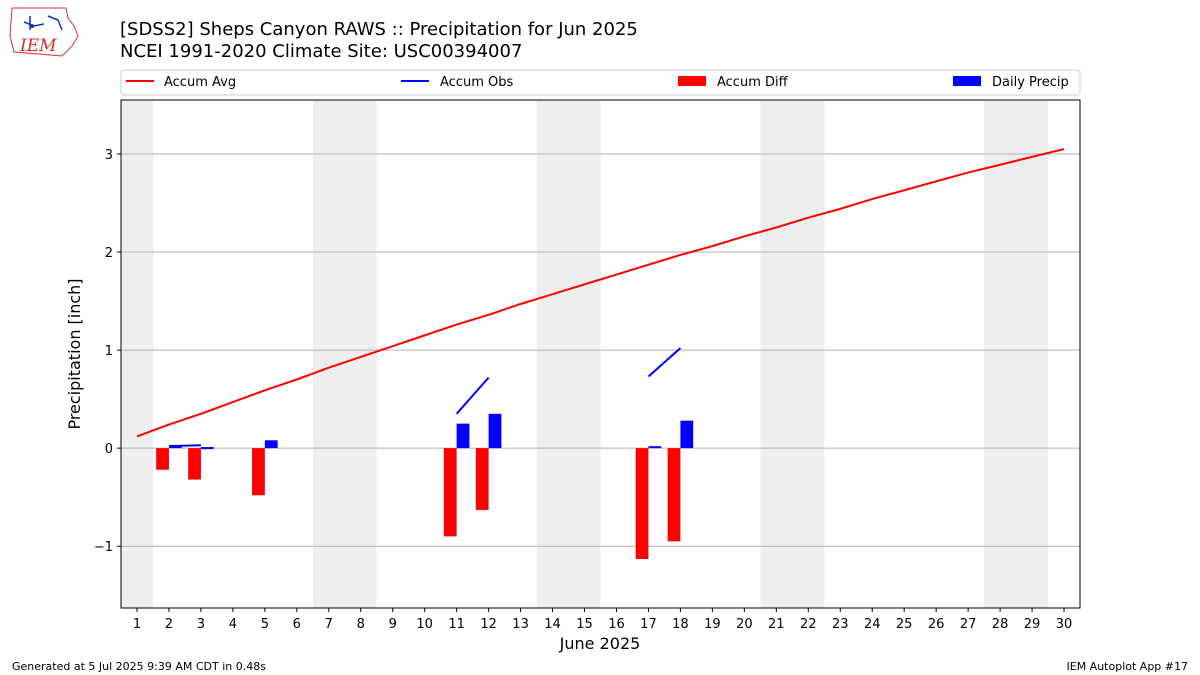 Image resolution: width=1200 pixels, height=675 pixels. What do you see at coordinates (200, 82) in the screenshot?
I see `legend-accum-avg-label: Accum Avg` at bounding box center [200, 82].